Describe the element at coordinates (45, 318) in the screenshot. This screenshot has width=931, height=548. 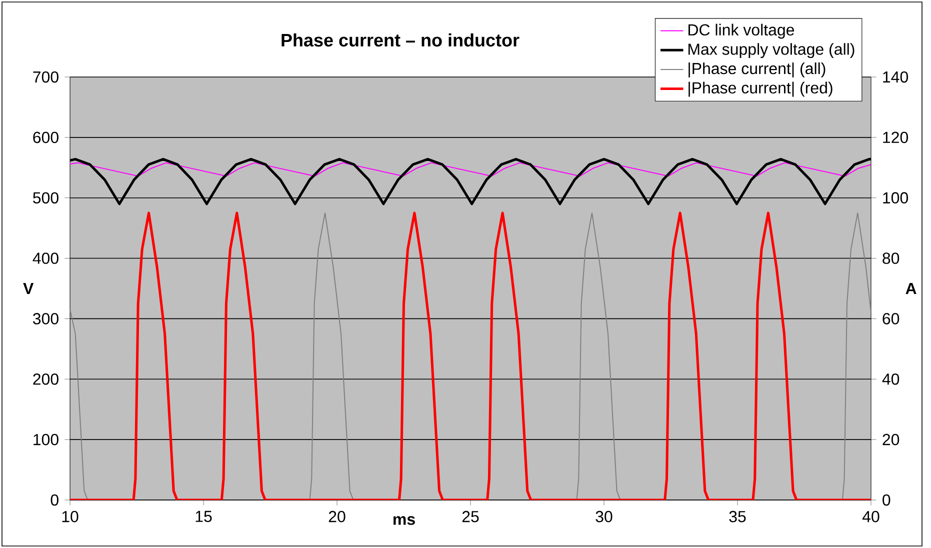
I see `y-tick-label: 300` at that location.